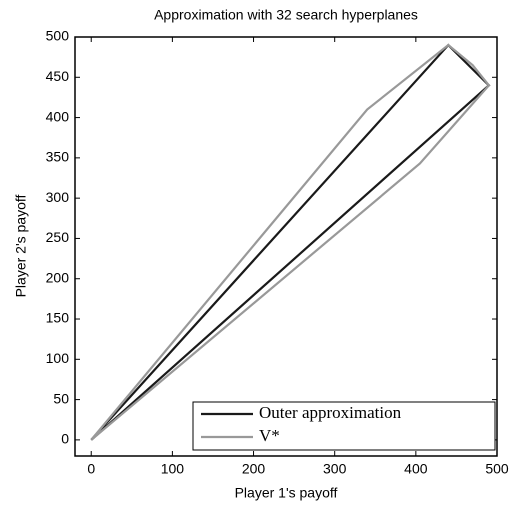 The height and width of the screenshot is (508, 511). Describe the element at coordinates (58, 318) in the screenshot. I see `y-tick-label: 150` at that location.